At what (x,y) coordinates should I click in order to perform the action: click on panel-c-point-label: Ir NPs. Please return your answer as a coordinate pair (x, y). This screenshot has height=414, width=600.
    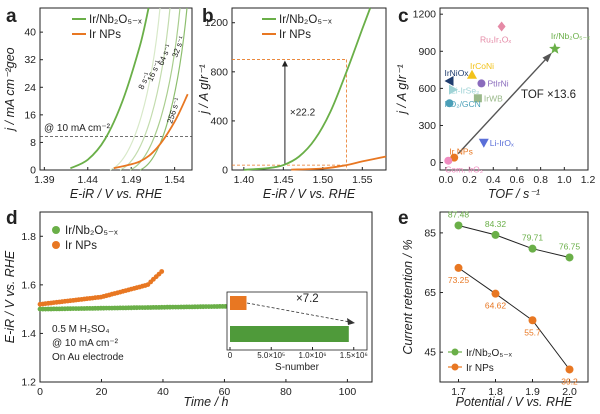
    Looking at the image, I should click on (461, 152).